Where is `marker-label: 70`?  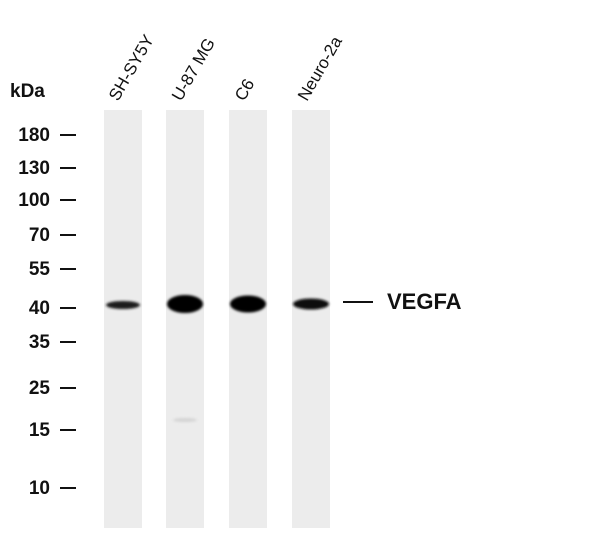
marker-label: 70 is located at coordinates (39, 235).